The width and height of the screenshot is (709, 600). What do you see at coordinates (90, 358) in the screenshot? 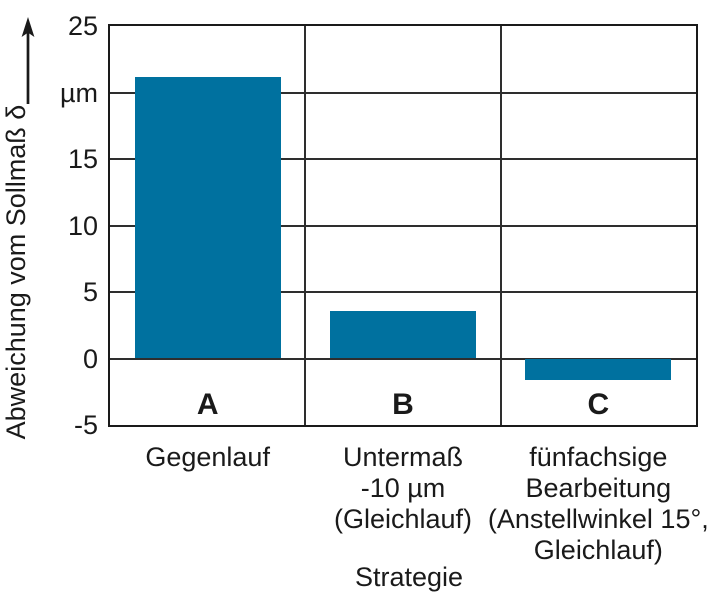
I see `y-tick-label: 0` at bounding box center [90, 358].